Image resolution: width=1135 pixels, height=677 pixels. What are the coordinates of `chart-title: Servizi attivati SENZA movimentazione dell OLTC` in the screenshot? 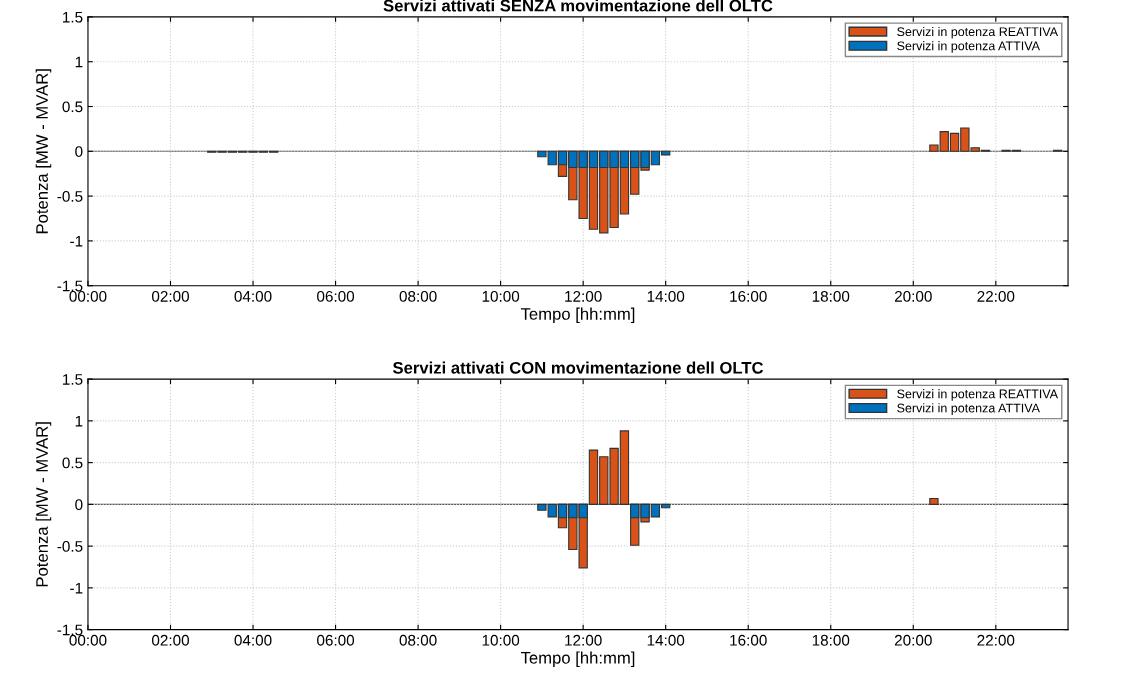 It's located at (578, 6).